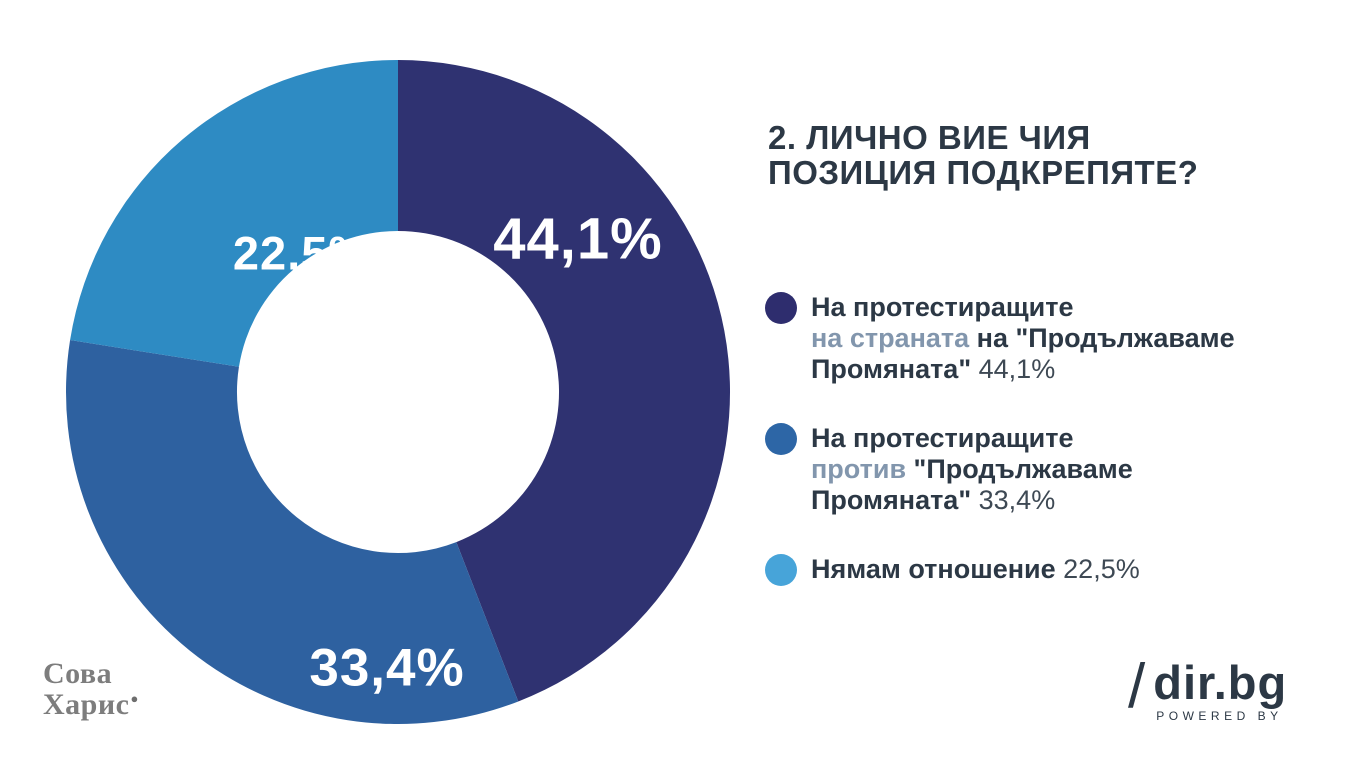  What do you see at coordinates (890, 338) in the screenshot?
I see `legend-text-segment: на страната` at bounding box center [890, 338].